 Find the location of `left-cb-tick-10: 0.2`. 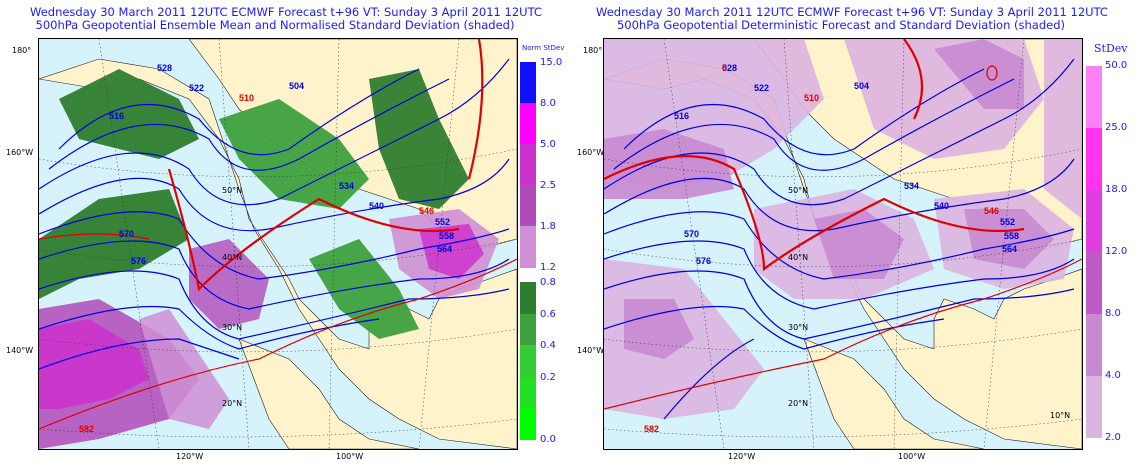

left-cb-tick-10: 0.2 is located at coordinates (548, 377).